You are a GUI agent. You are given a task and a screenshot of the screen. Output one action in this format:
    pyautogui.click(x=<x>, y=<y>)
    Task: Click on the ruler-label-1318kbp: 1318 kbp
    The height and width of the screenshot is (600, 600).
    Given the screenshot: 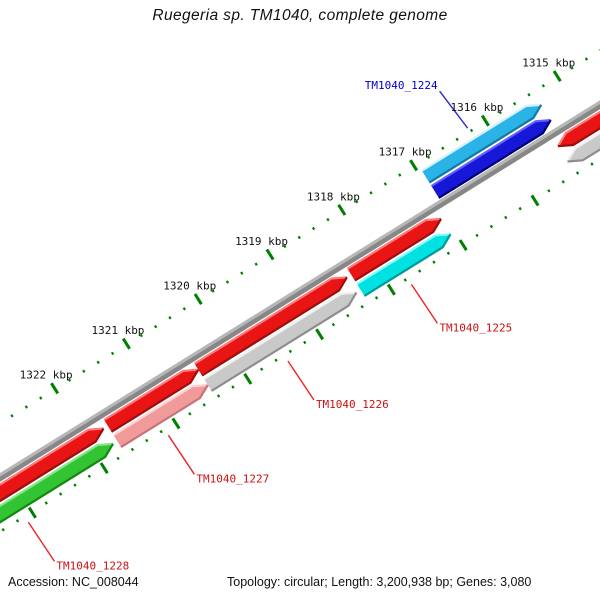 What is the action you would take?
    pyautogui.click(x=333, y=196)
    